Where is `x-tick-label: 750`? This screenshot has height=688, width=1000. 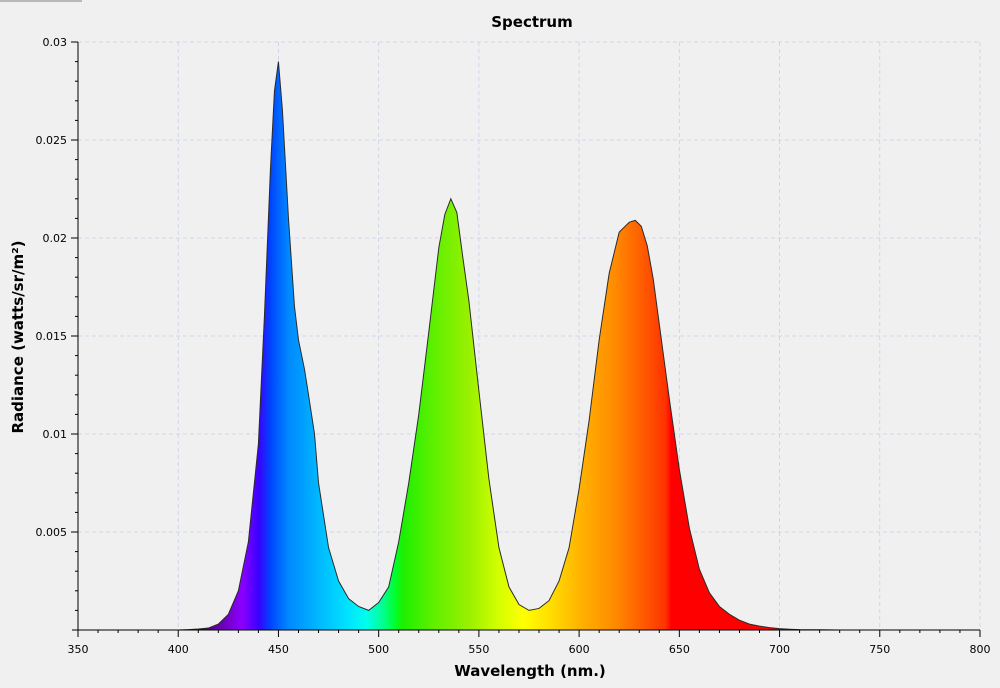
x-tick-label: 750 is located at coordinates (879, 649).